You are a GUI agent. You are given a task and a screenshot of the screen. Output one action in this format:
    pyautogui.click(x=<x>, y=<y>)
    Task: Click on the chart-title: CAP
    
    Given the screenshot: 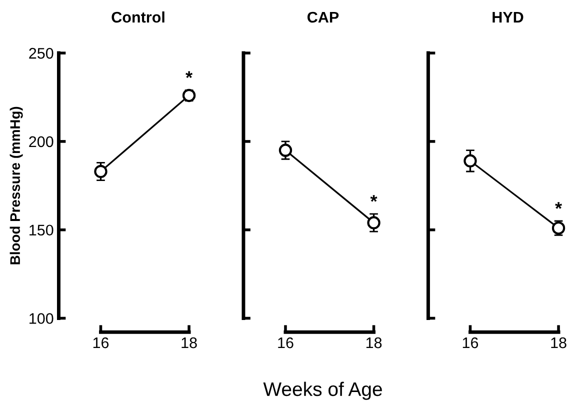 What is the action you would take?
    pyautogui.click(x=323, y=17)
    